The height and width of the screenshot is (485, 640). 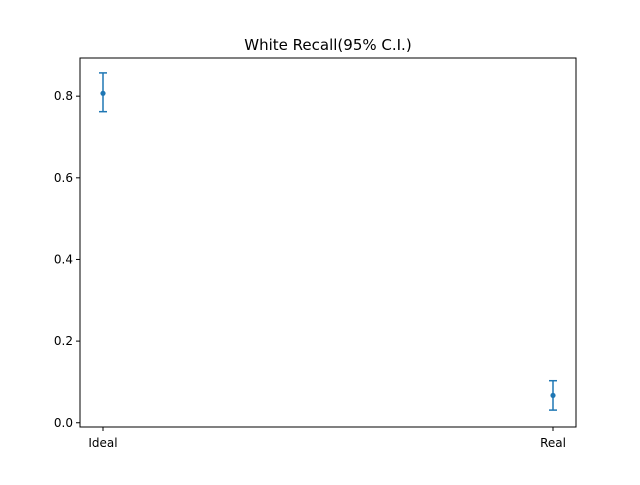 What do you see at coordinates (63, 423) in the screenshot?
I see `y-tick-label: 0.0` at bounding box center [63, 423].